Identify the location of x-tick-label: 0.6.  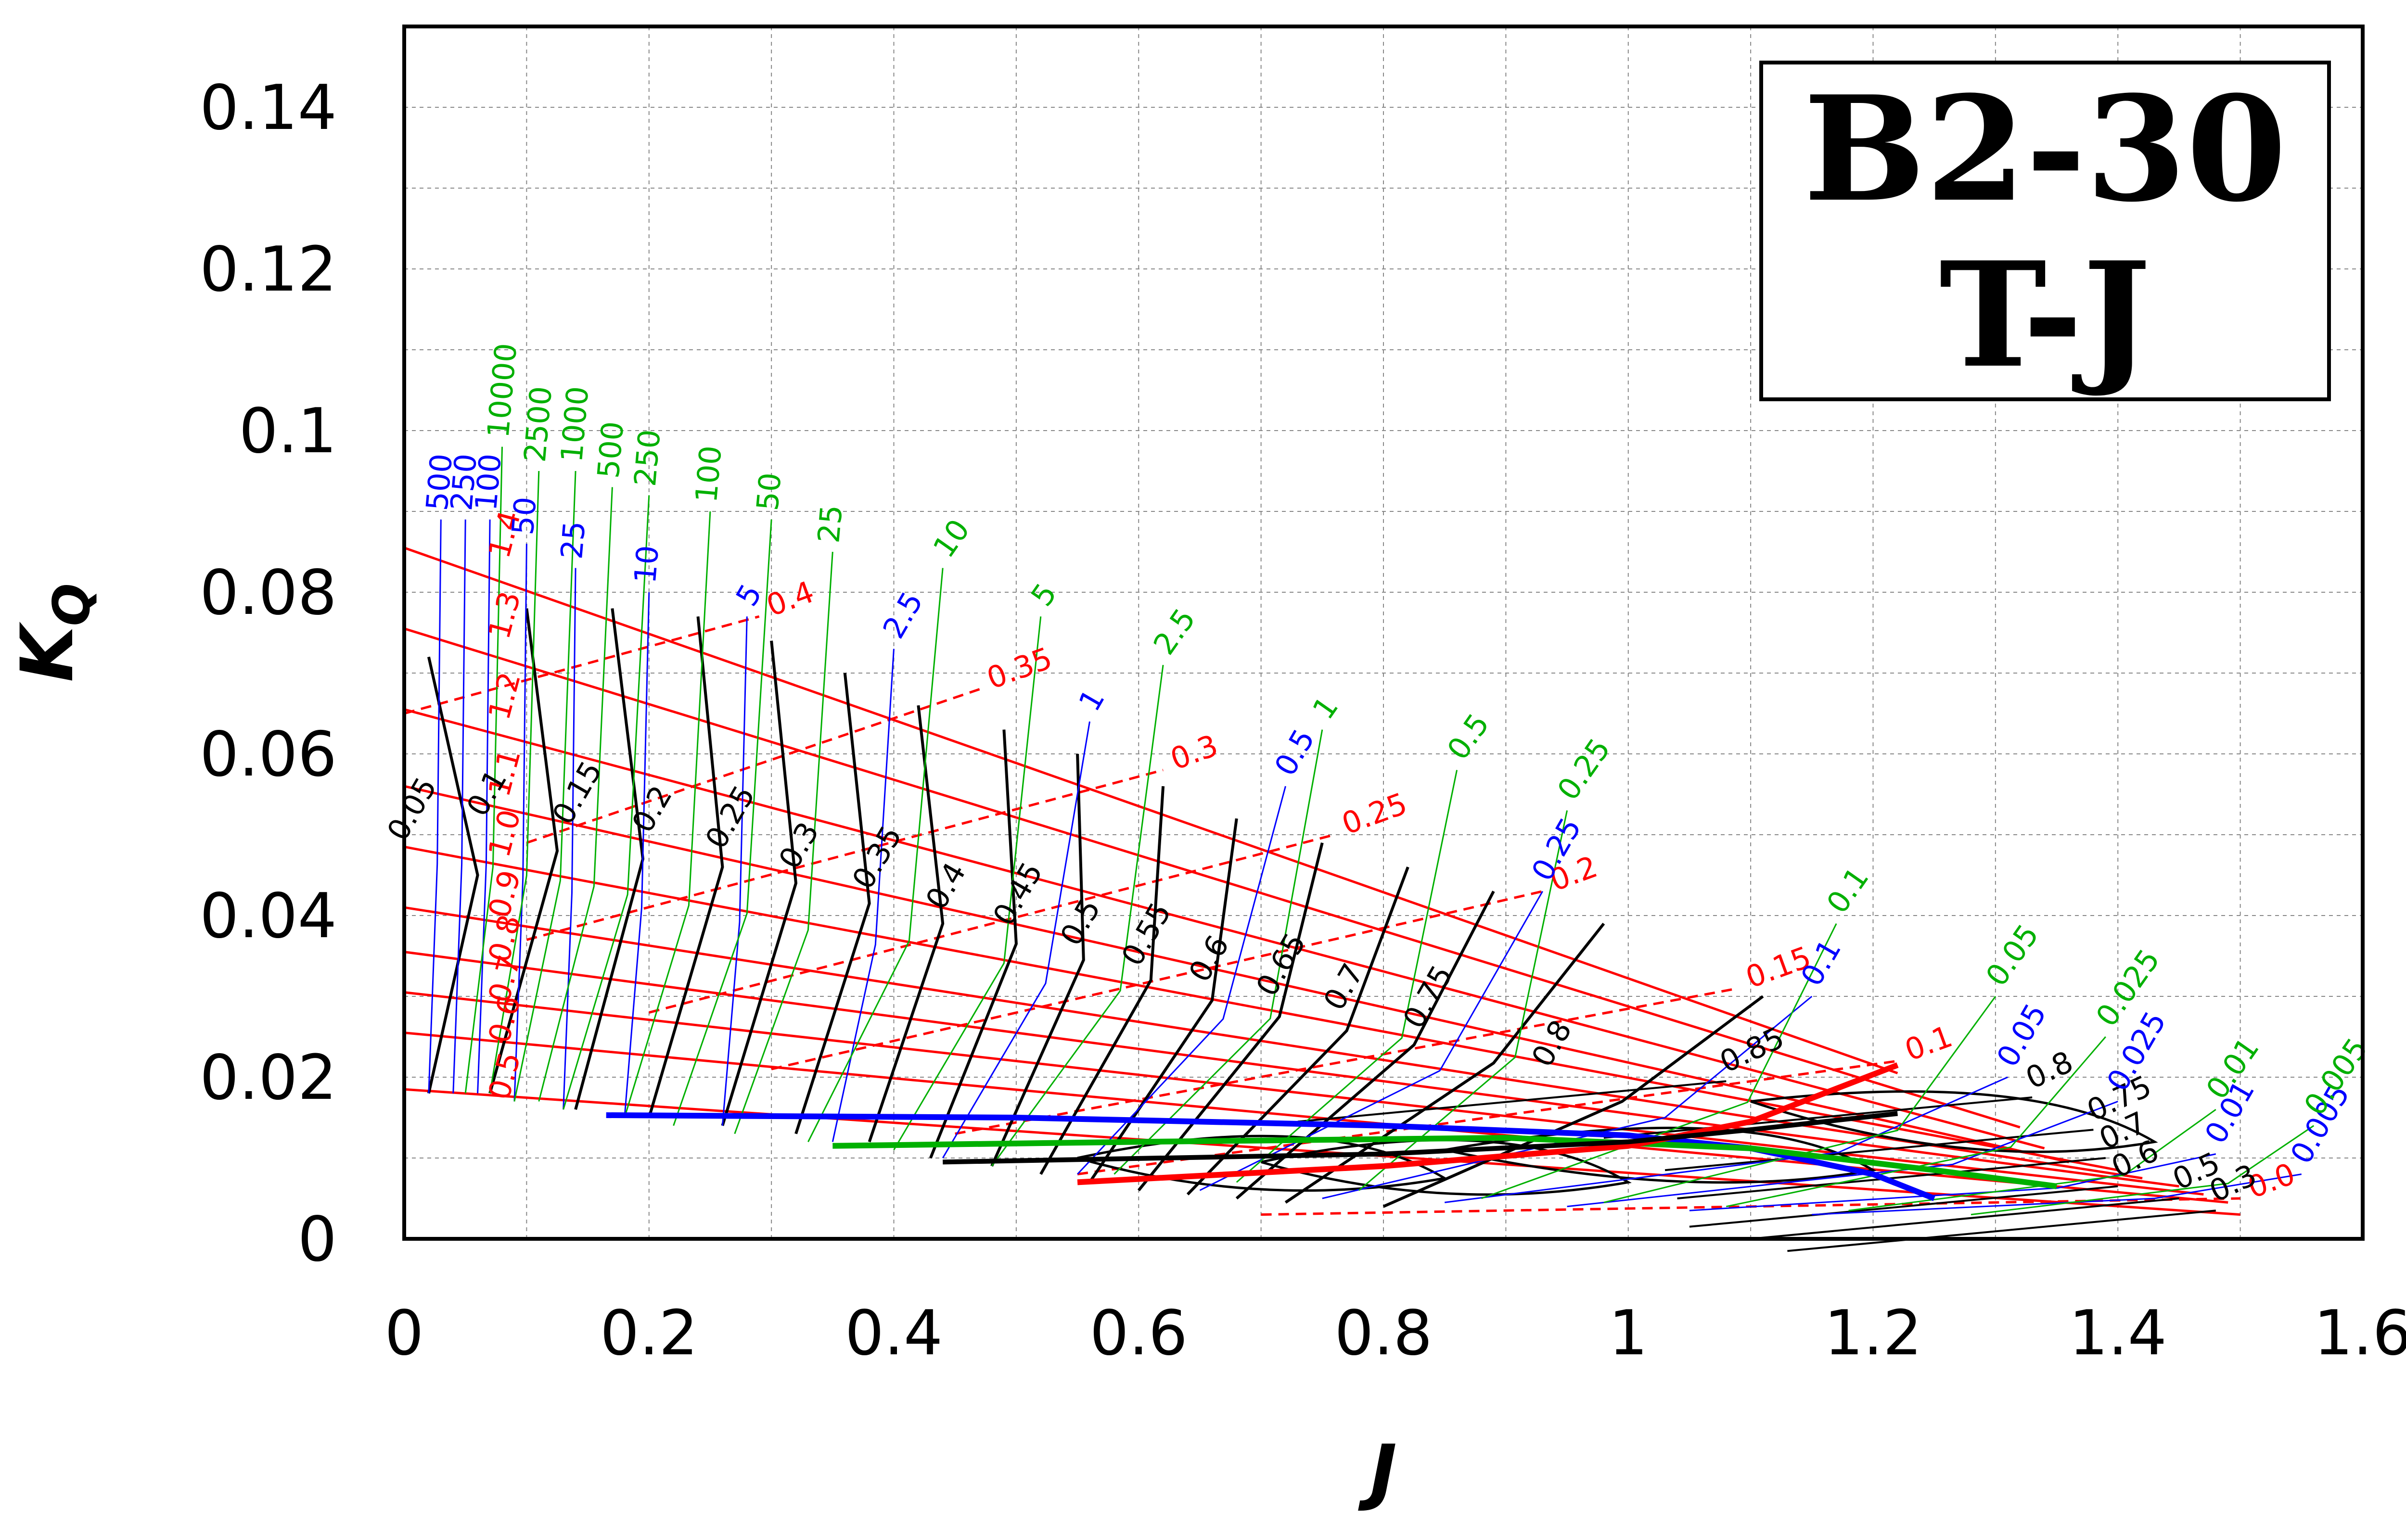
(1139, 1333).